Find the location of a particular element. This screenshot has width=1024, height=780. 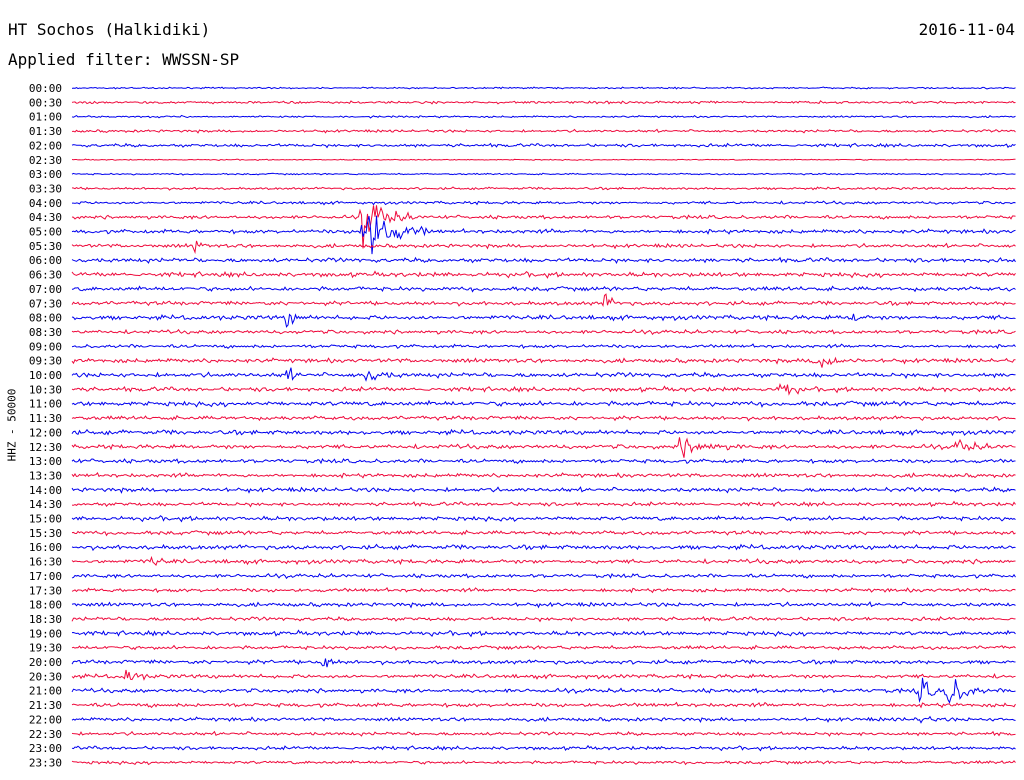

line-time-label: 21:00 is located at coordinates (45, 691).